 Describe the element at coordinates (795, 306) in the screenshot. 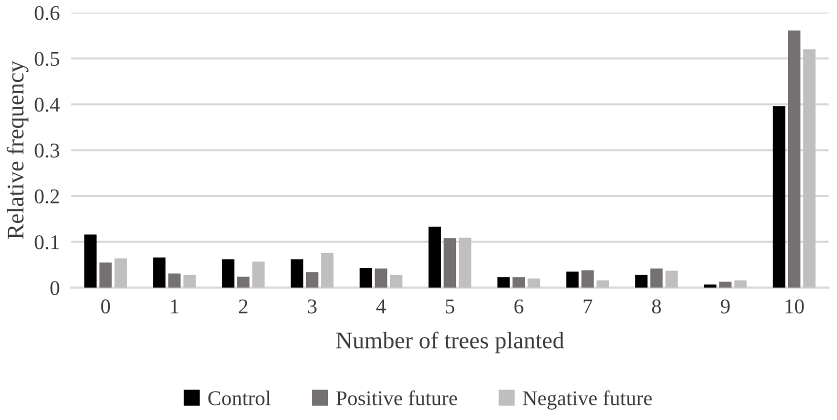

I see `x-tick-label: 10` at that location.